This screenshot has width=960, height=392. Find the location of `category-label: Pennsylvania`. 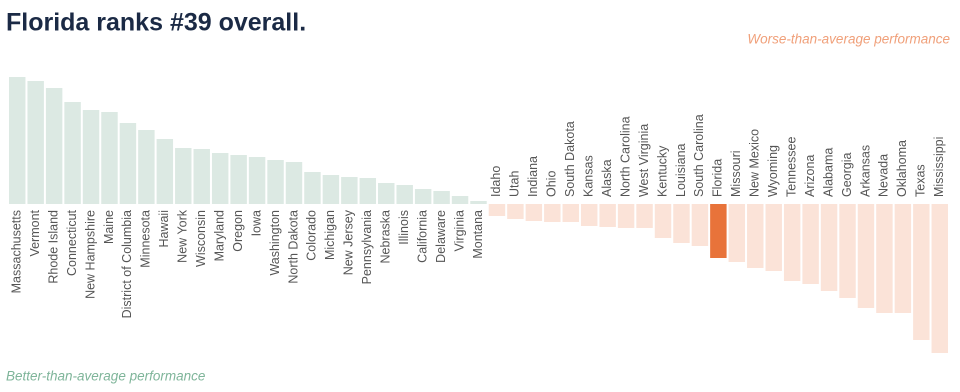

category-label: Pennsylvania is located at coordinates (367, 247).